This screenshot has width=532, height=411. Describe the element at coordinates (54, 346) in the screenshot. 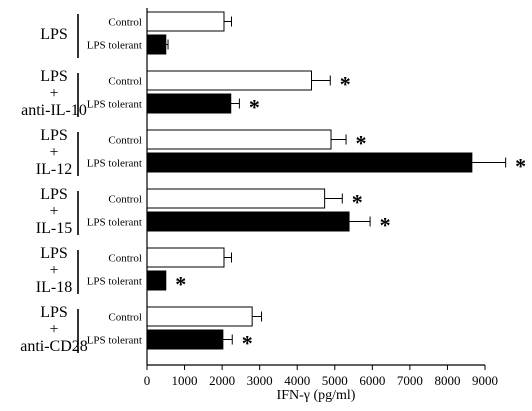

I see `group-label: anti-CD28` at that location.